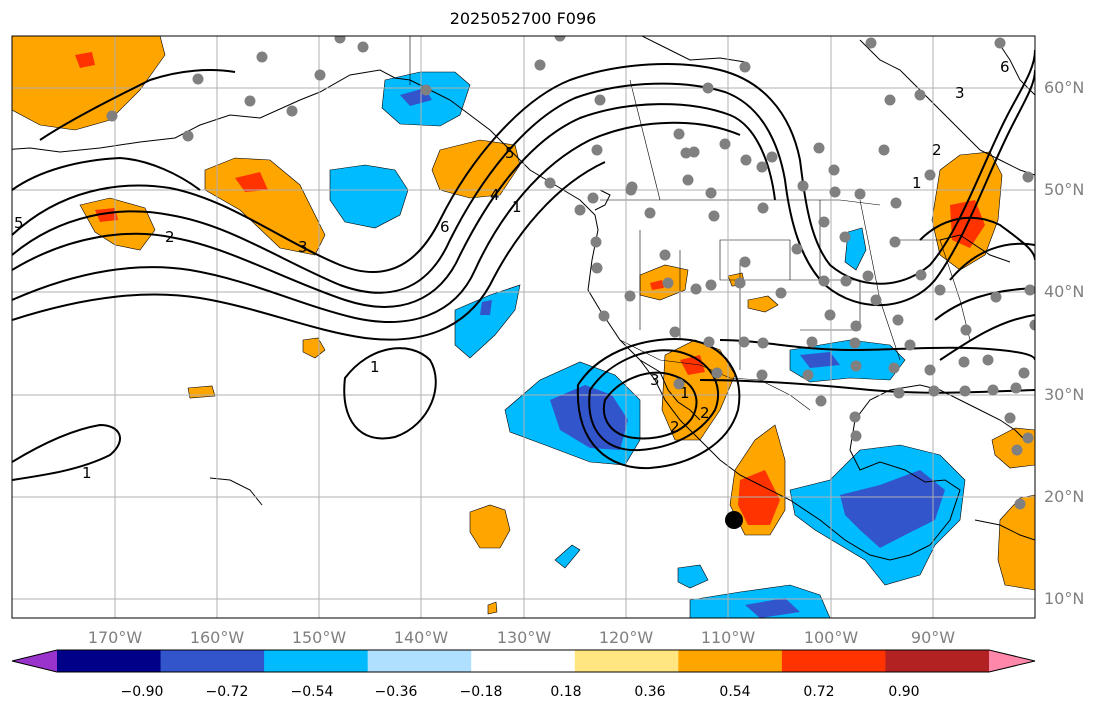 The height and width of the screenshot is (712, 1105). I want to click on colorbar-outline, so click(523, 661).